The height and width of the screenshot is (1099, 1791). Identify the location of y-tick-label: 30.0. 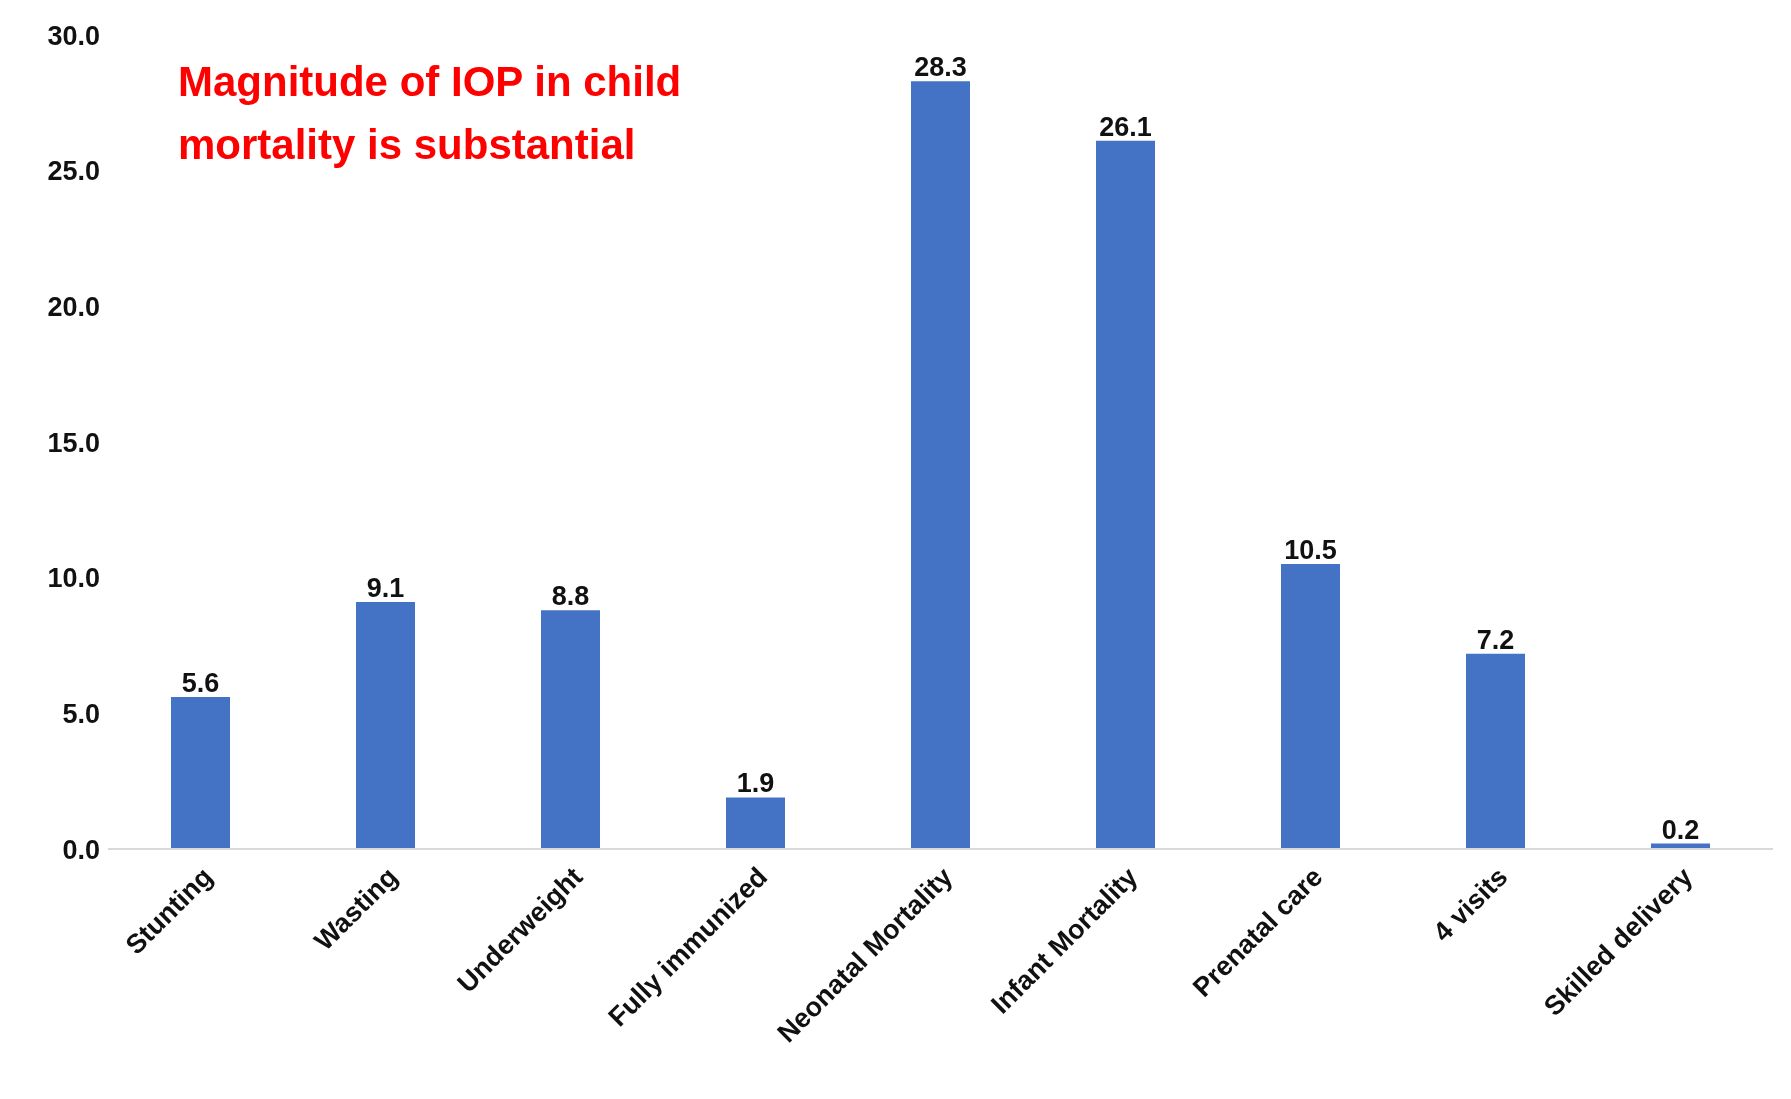
(73, 35).